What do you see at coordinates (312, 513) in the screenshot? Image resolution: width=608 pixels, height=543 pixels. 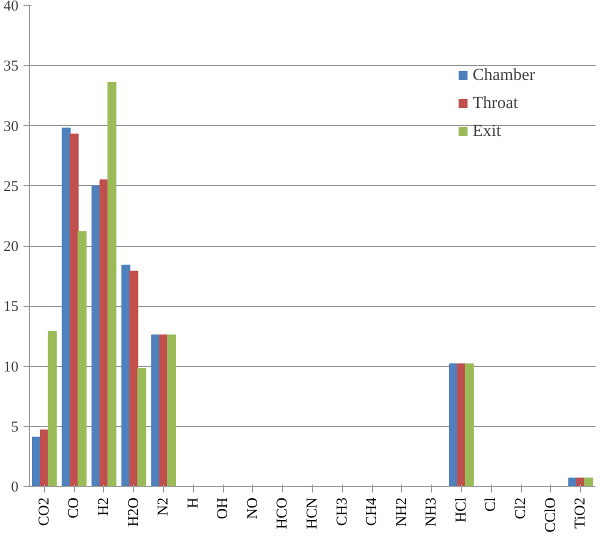 I see `x-tick-label: HCN` at bounding box center [312, 513].